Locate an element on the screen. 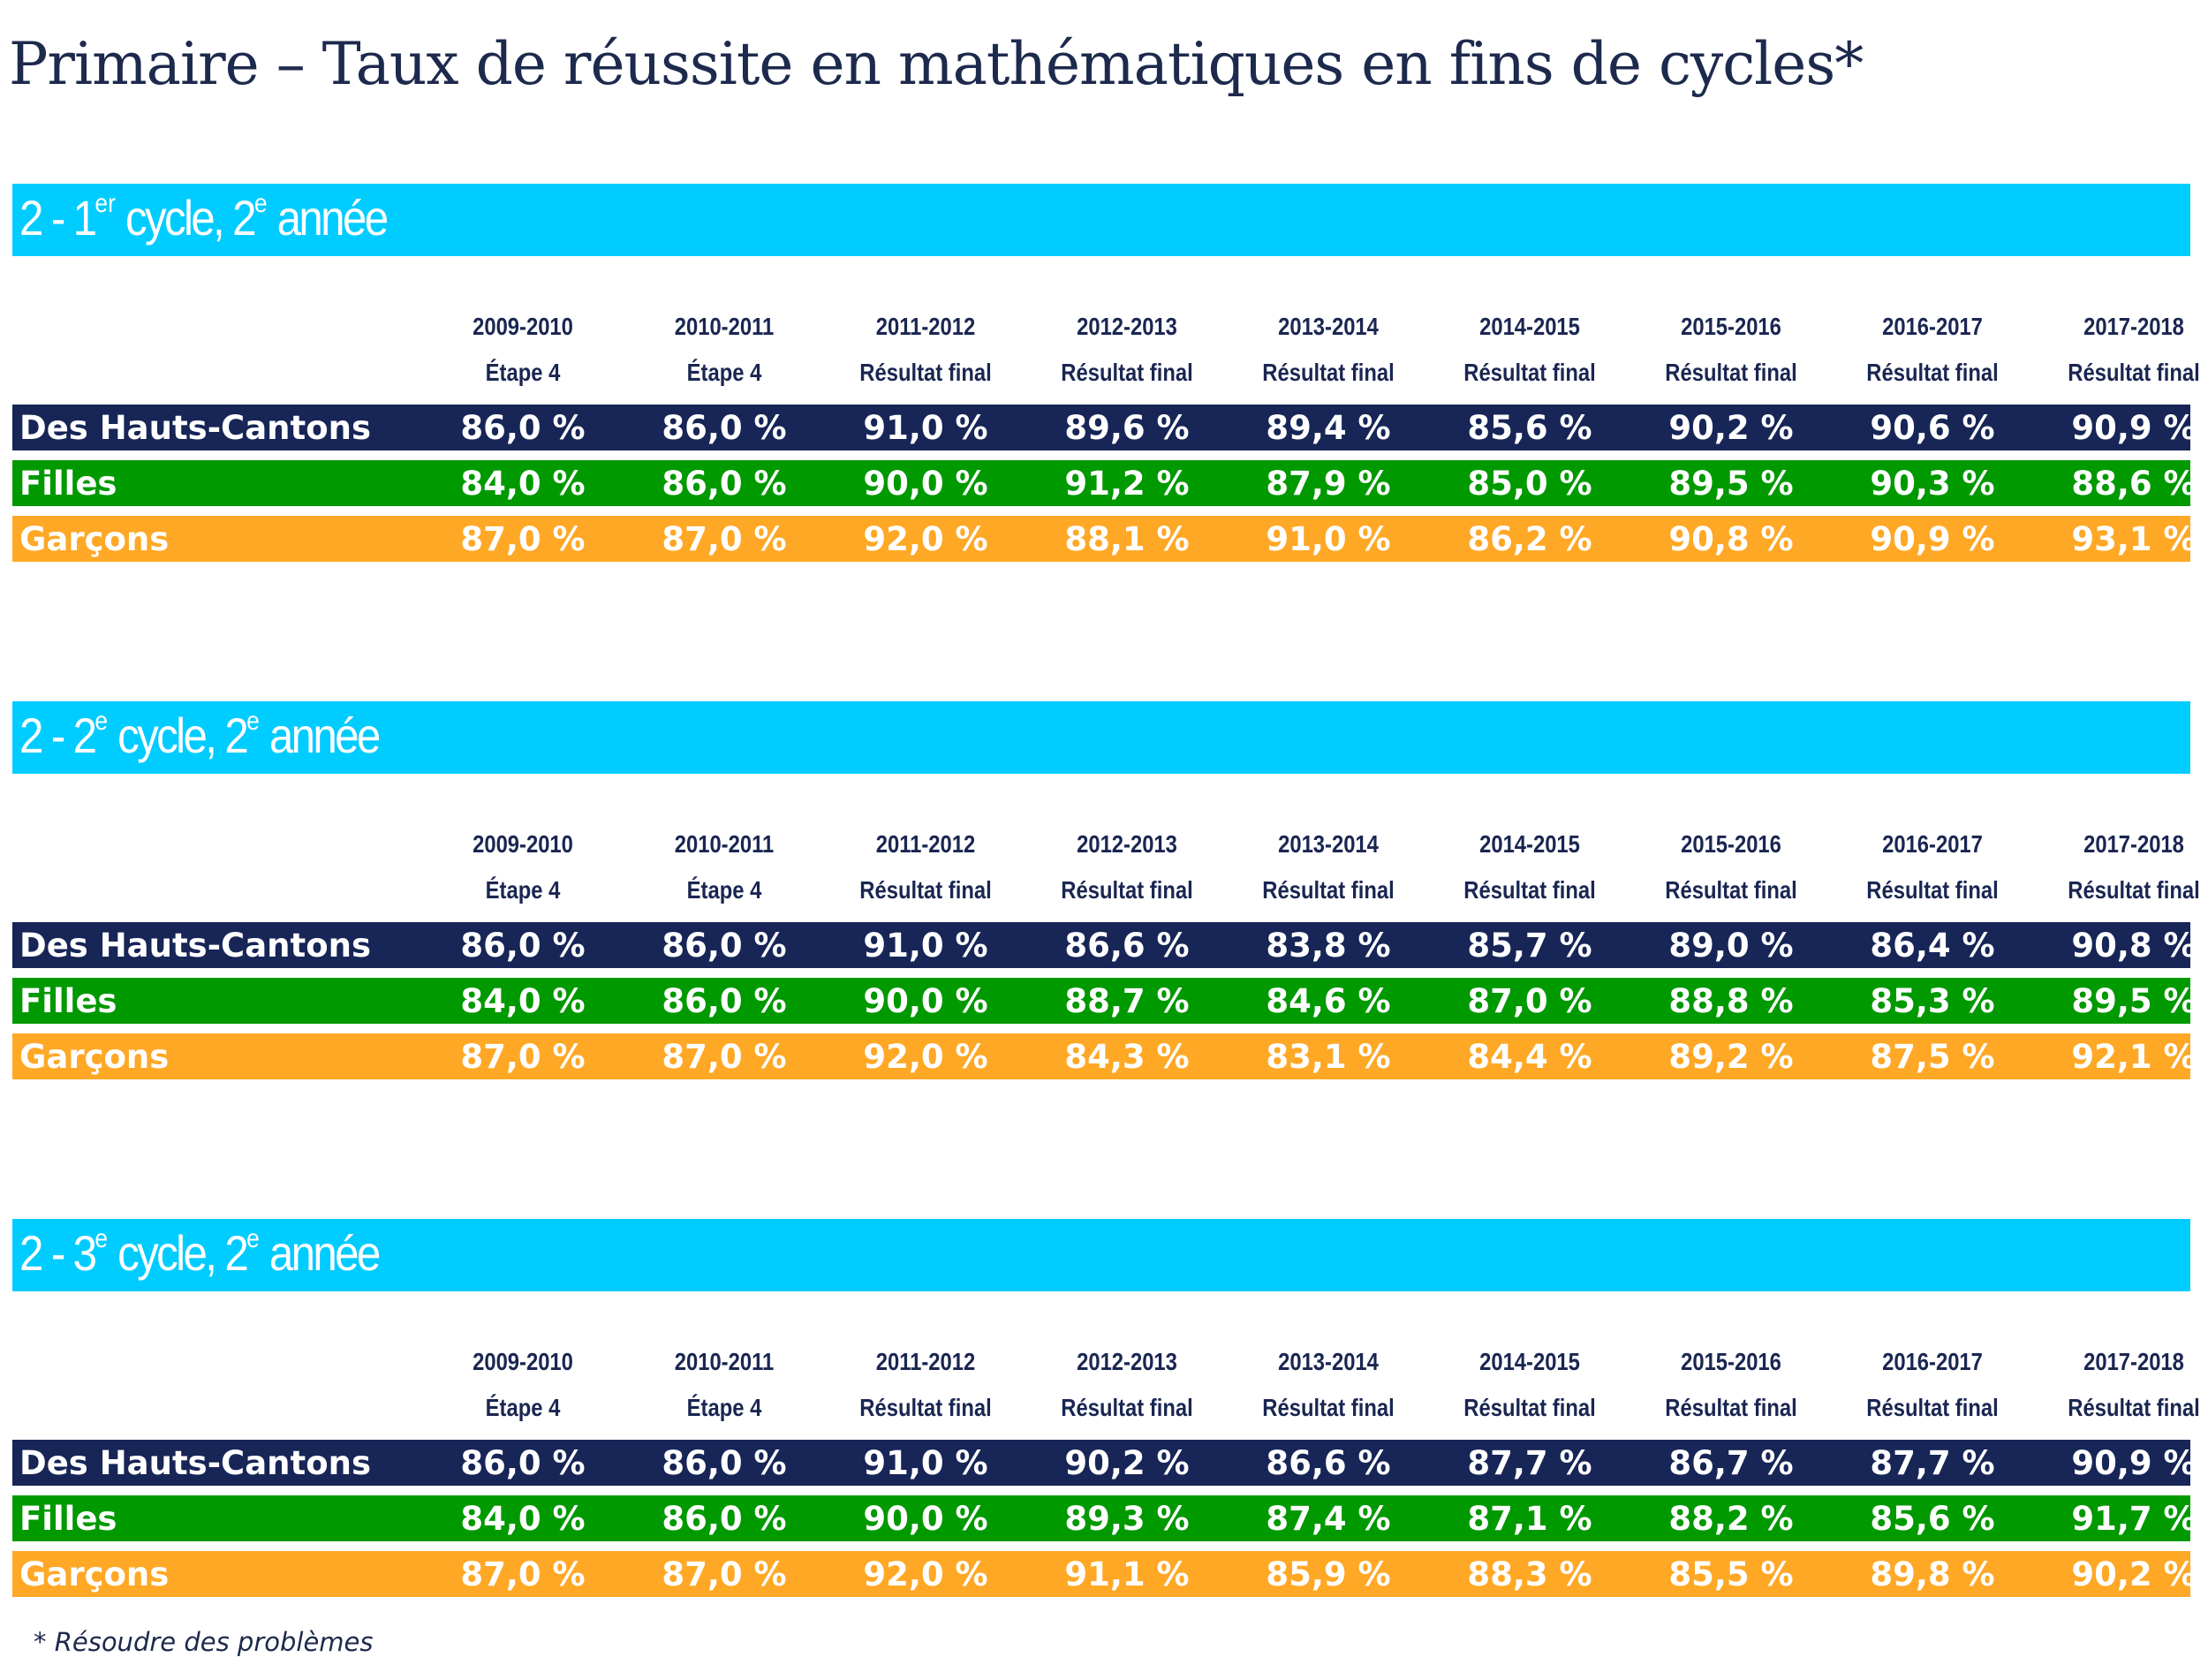 The width and height of the screenshot is (2208, 1680). rate-cell: 89,5 % is located at coordinates (1731, 484).